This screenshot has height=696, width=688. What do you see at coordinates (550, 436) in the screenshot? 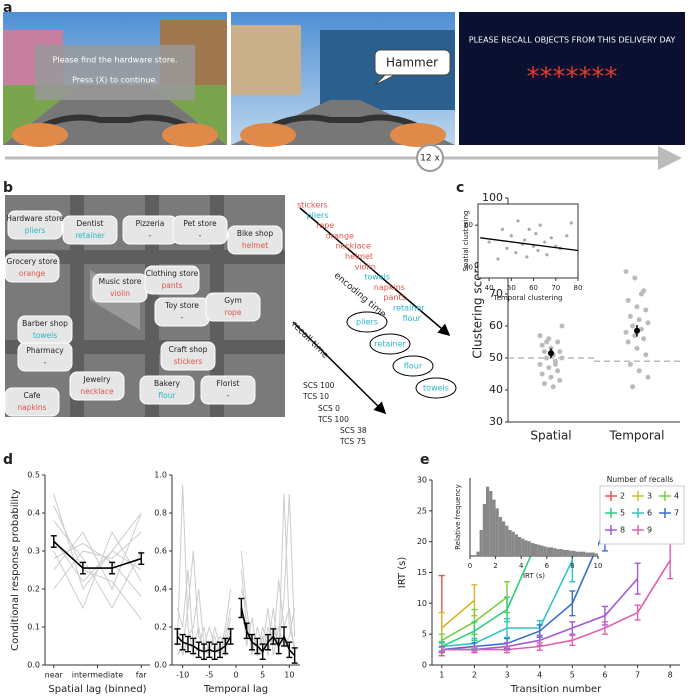
I see `x-tick-label: Spatial` at bounding box center [550, 436].